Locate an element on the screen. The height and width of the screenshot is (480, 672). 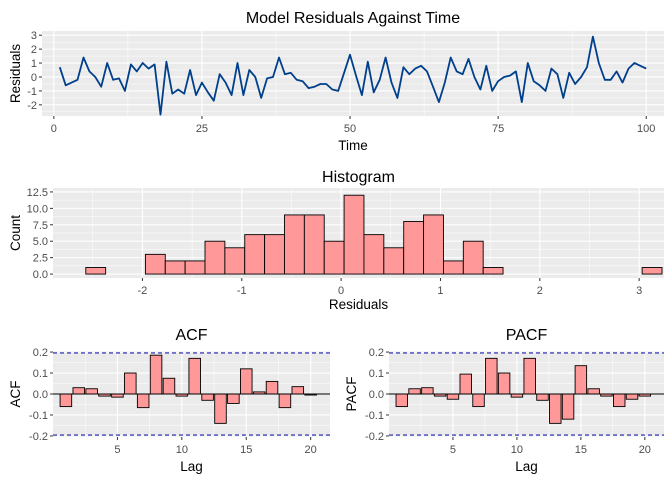
x-axis-label: Residuals is located at coordinates (359, 304).